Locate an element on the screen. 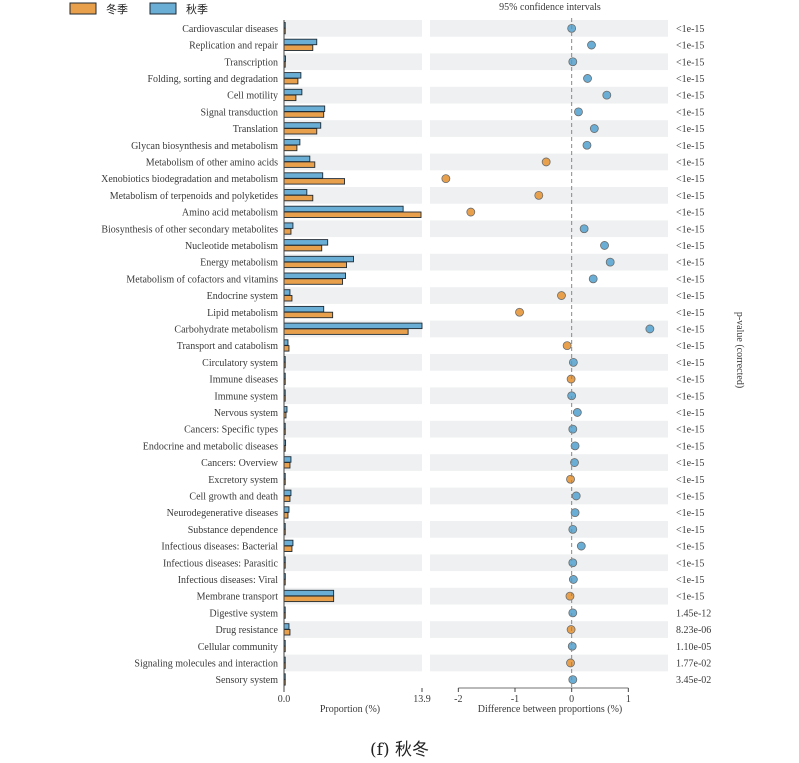 The height and width of the screenshot is (763, 799). p-value: 3.45e-02 is located at coordinates (693, 680).